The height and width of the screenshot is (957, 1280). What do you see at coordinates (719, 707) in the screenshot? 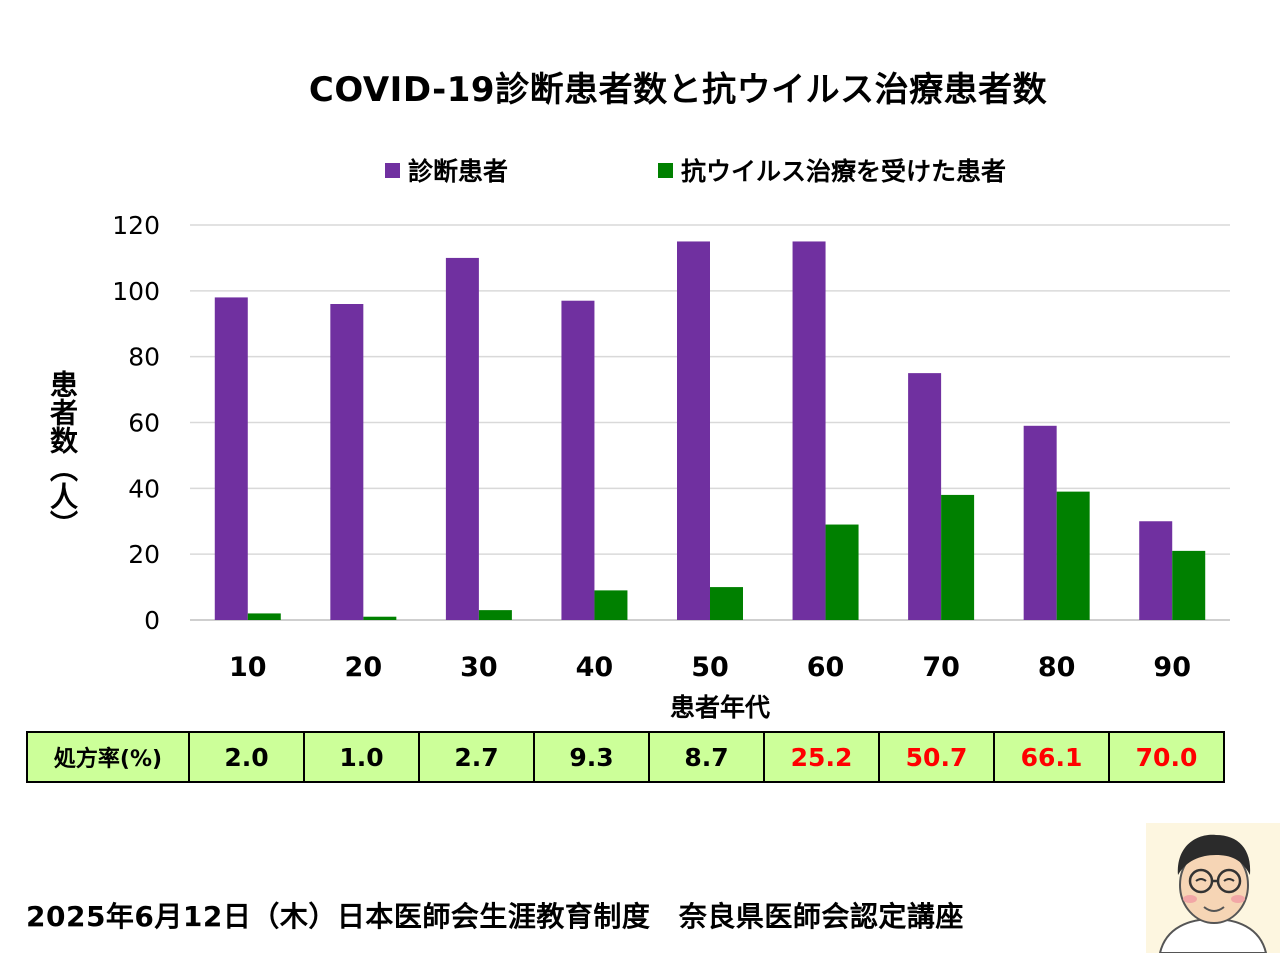
I see `x-axis-label: 患者年代` at bounding box center [719, 707].